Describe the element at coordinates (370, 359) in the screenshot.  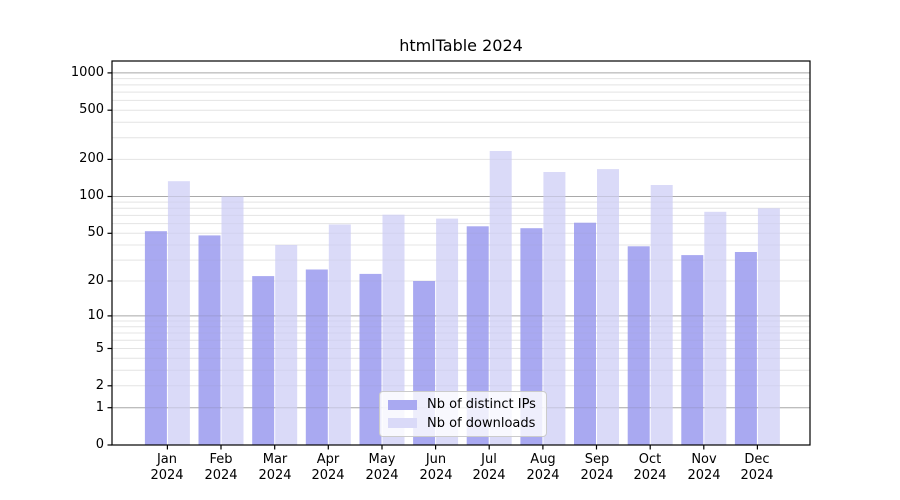
I see `bar-distinct-ips-May` at that location.